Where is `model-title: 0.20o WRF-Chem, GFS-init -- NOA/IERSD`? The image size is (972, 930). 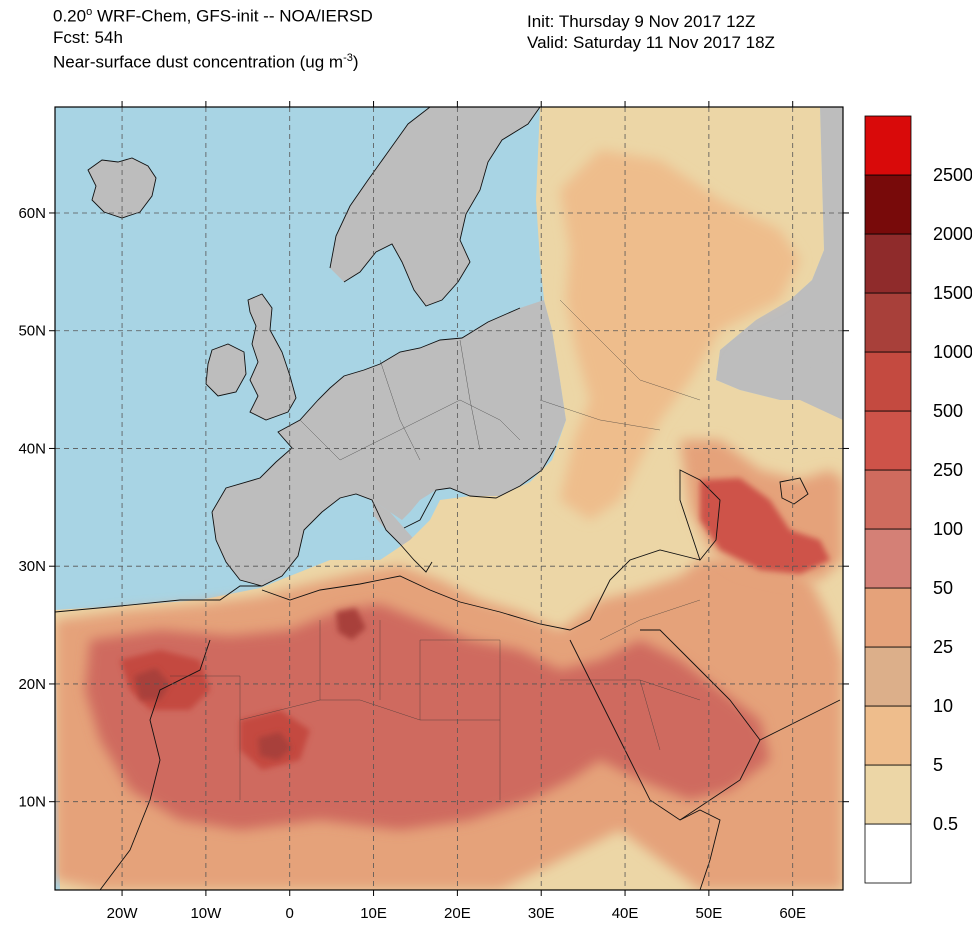 model-title: 0.20o WRF-Chem, GFS-init -- NOA/IERSD is located at coordinates (213, 16).